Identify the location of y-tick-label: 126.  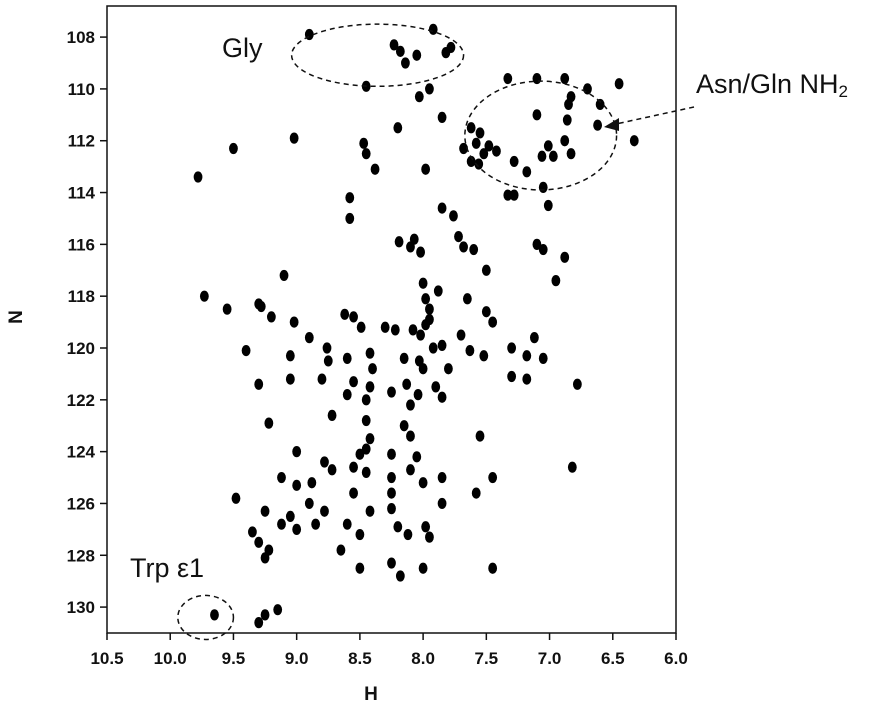
(81, 503).